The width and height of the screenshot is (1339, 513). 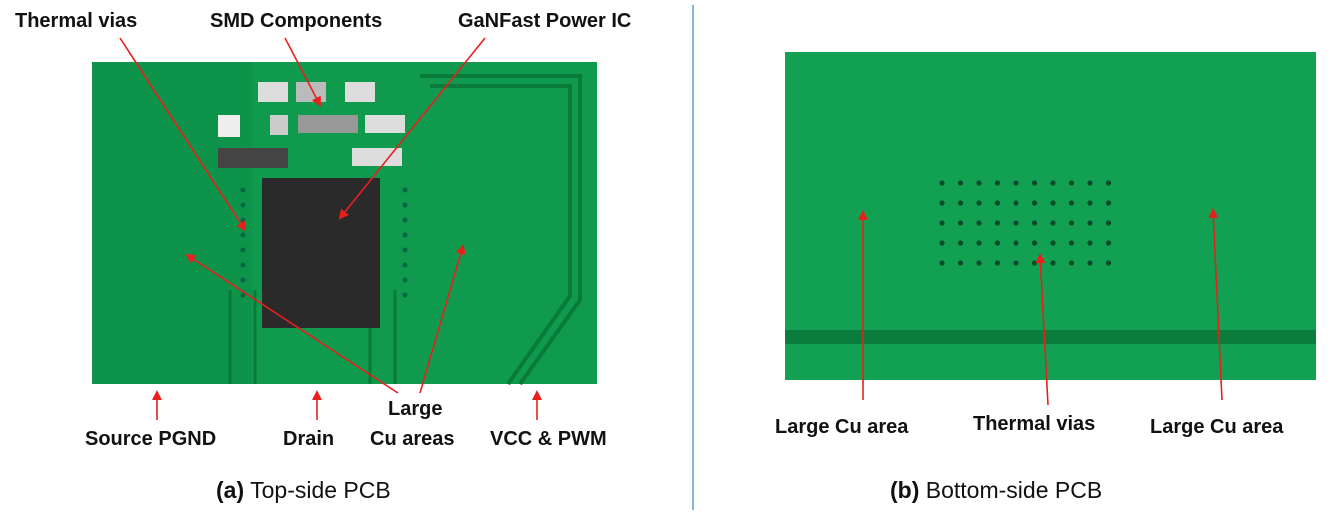 I want to click on caption-a-text: Top-side PCB, so click(x=320, y=490).